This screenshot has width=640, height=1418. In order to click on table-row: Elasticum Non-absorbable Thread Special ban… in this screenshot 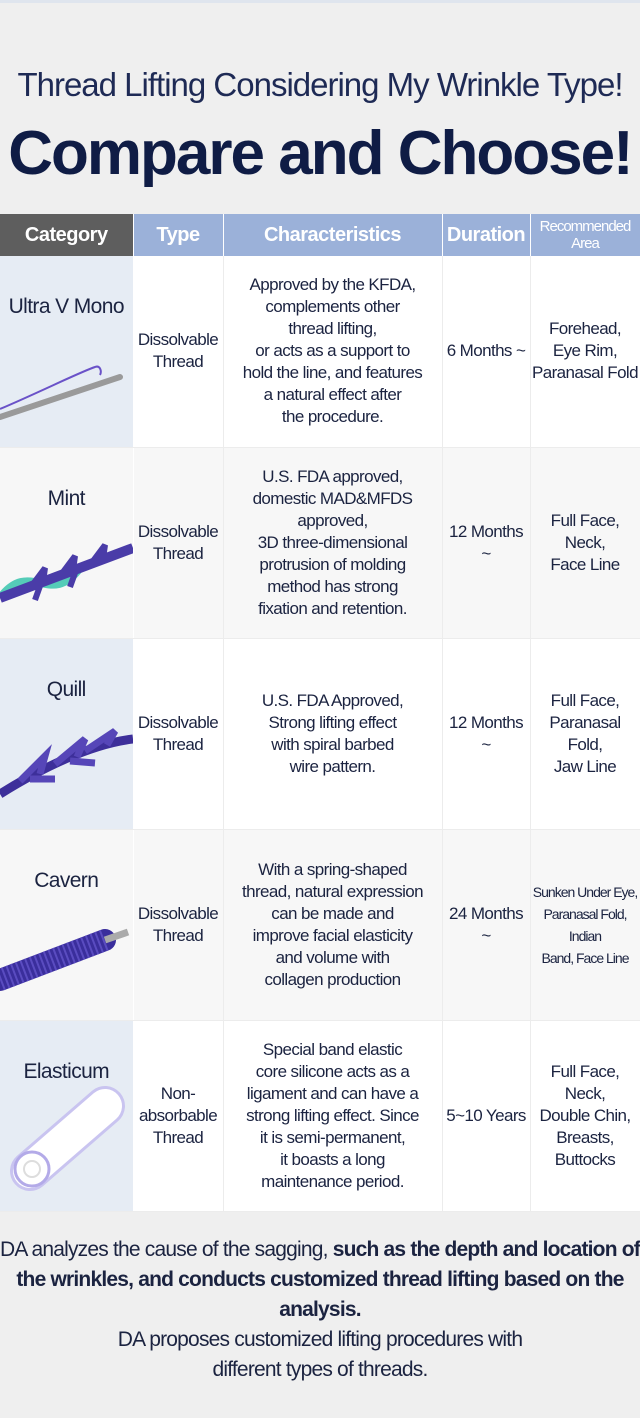, I will do `click(320, 1116)`.